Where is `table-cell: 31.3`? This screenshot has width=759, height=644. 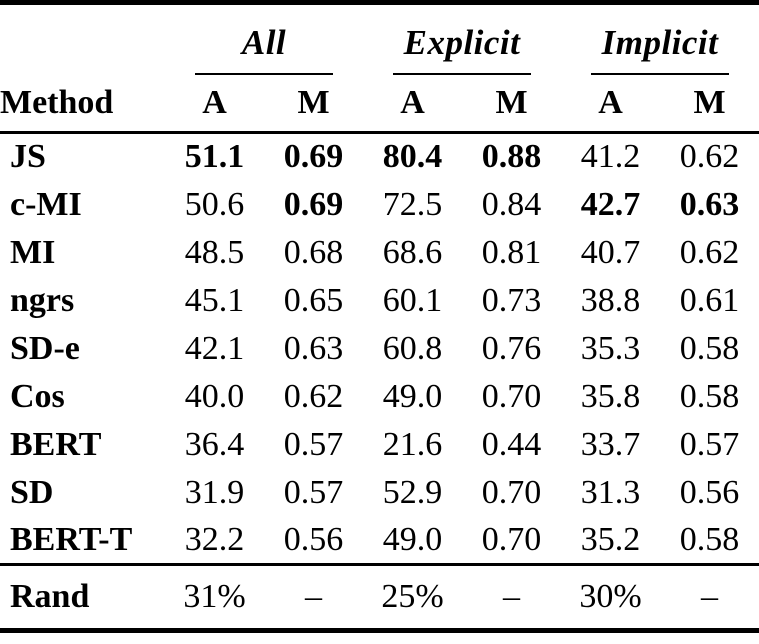
table-cell: 31.3 is located at coordinates (610, 492).